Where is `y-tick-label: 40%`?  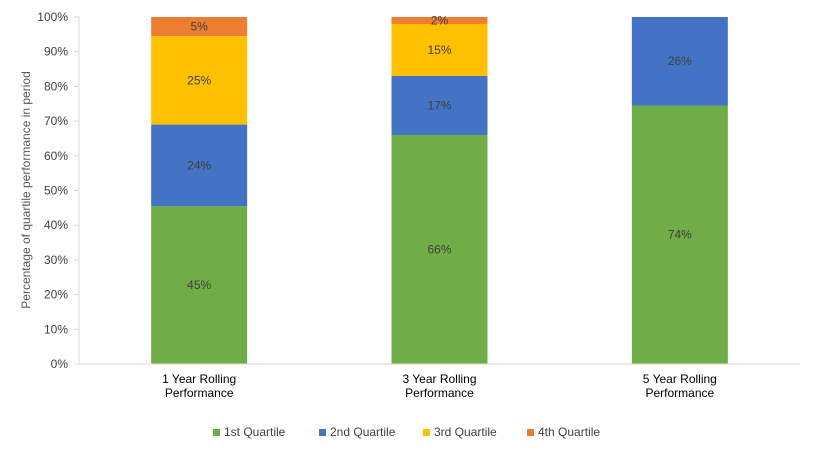 y-tick-label: 40% is located at coordinates (56, 225).